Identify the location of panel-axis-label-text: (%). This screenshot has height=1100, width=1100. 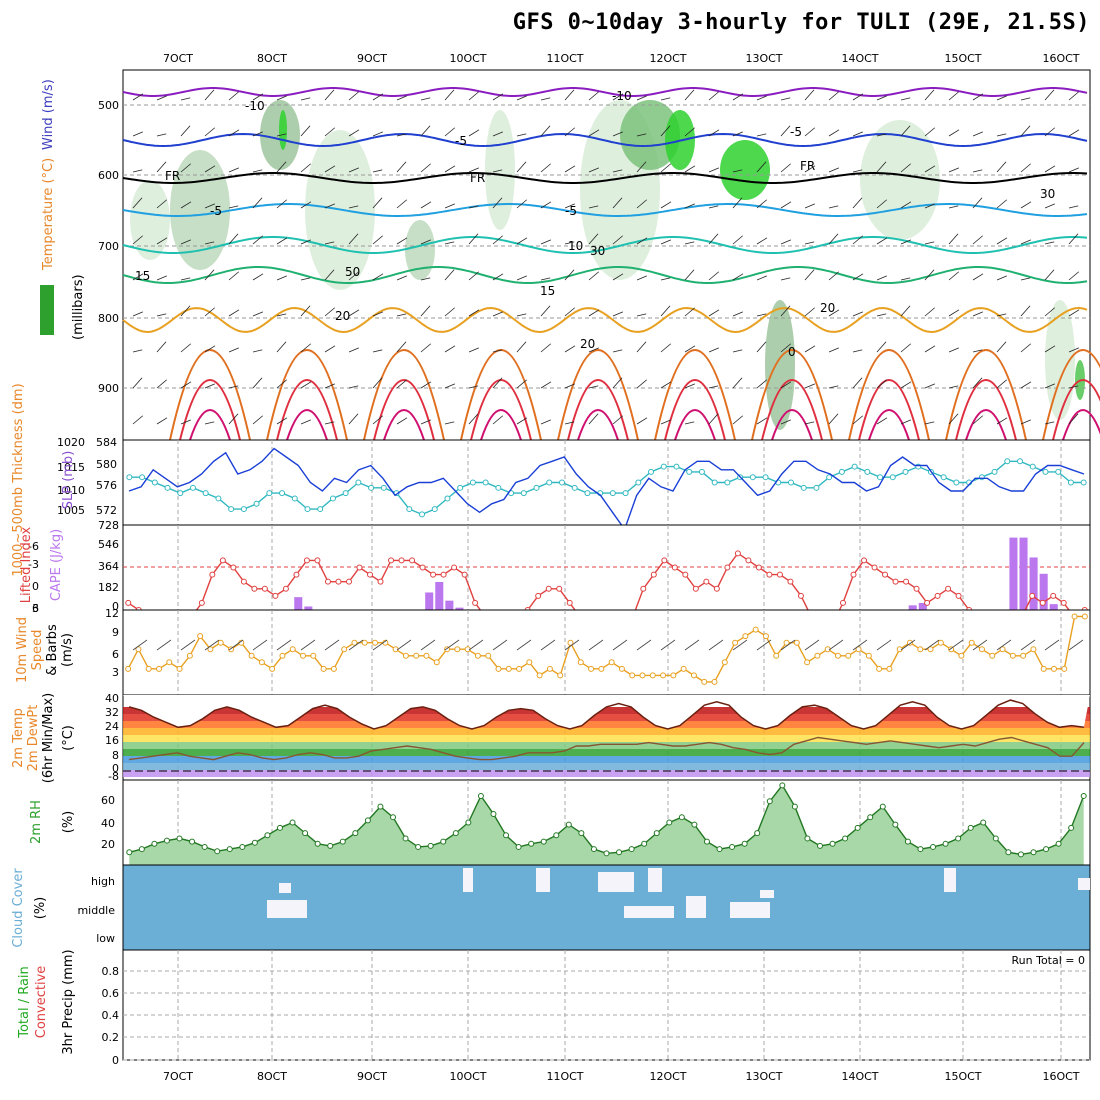
(68, 822).